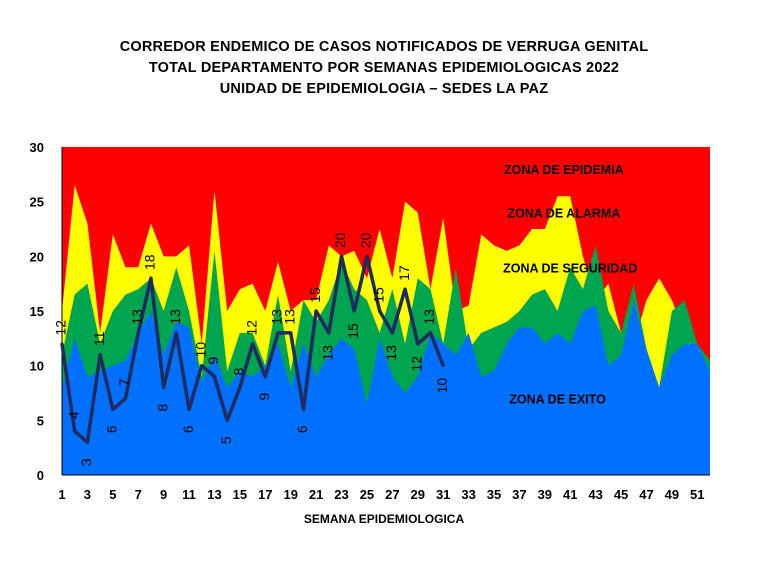  What do you see at coordinates (563, 214) in the screenshot?
I see `zone-alarma-label: ZONA DE ALARMA` at bounding box center [563, 214].